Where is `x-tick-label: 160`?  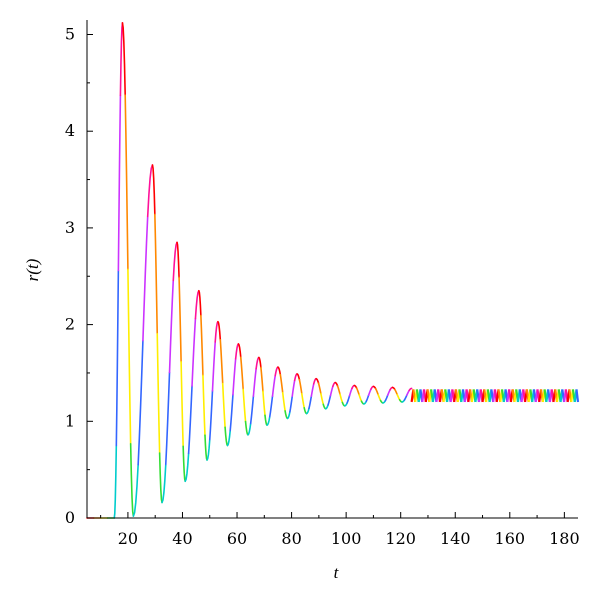 x-tick-label: 160 is located at coordinates (510, 538).